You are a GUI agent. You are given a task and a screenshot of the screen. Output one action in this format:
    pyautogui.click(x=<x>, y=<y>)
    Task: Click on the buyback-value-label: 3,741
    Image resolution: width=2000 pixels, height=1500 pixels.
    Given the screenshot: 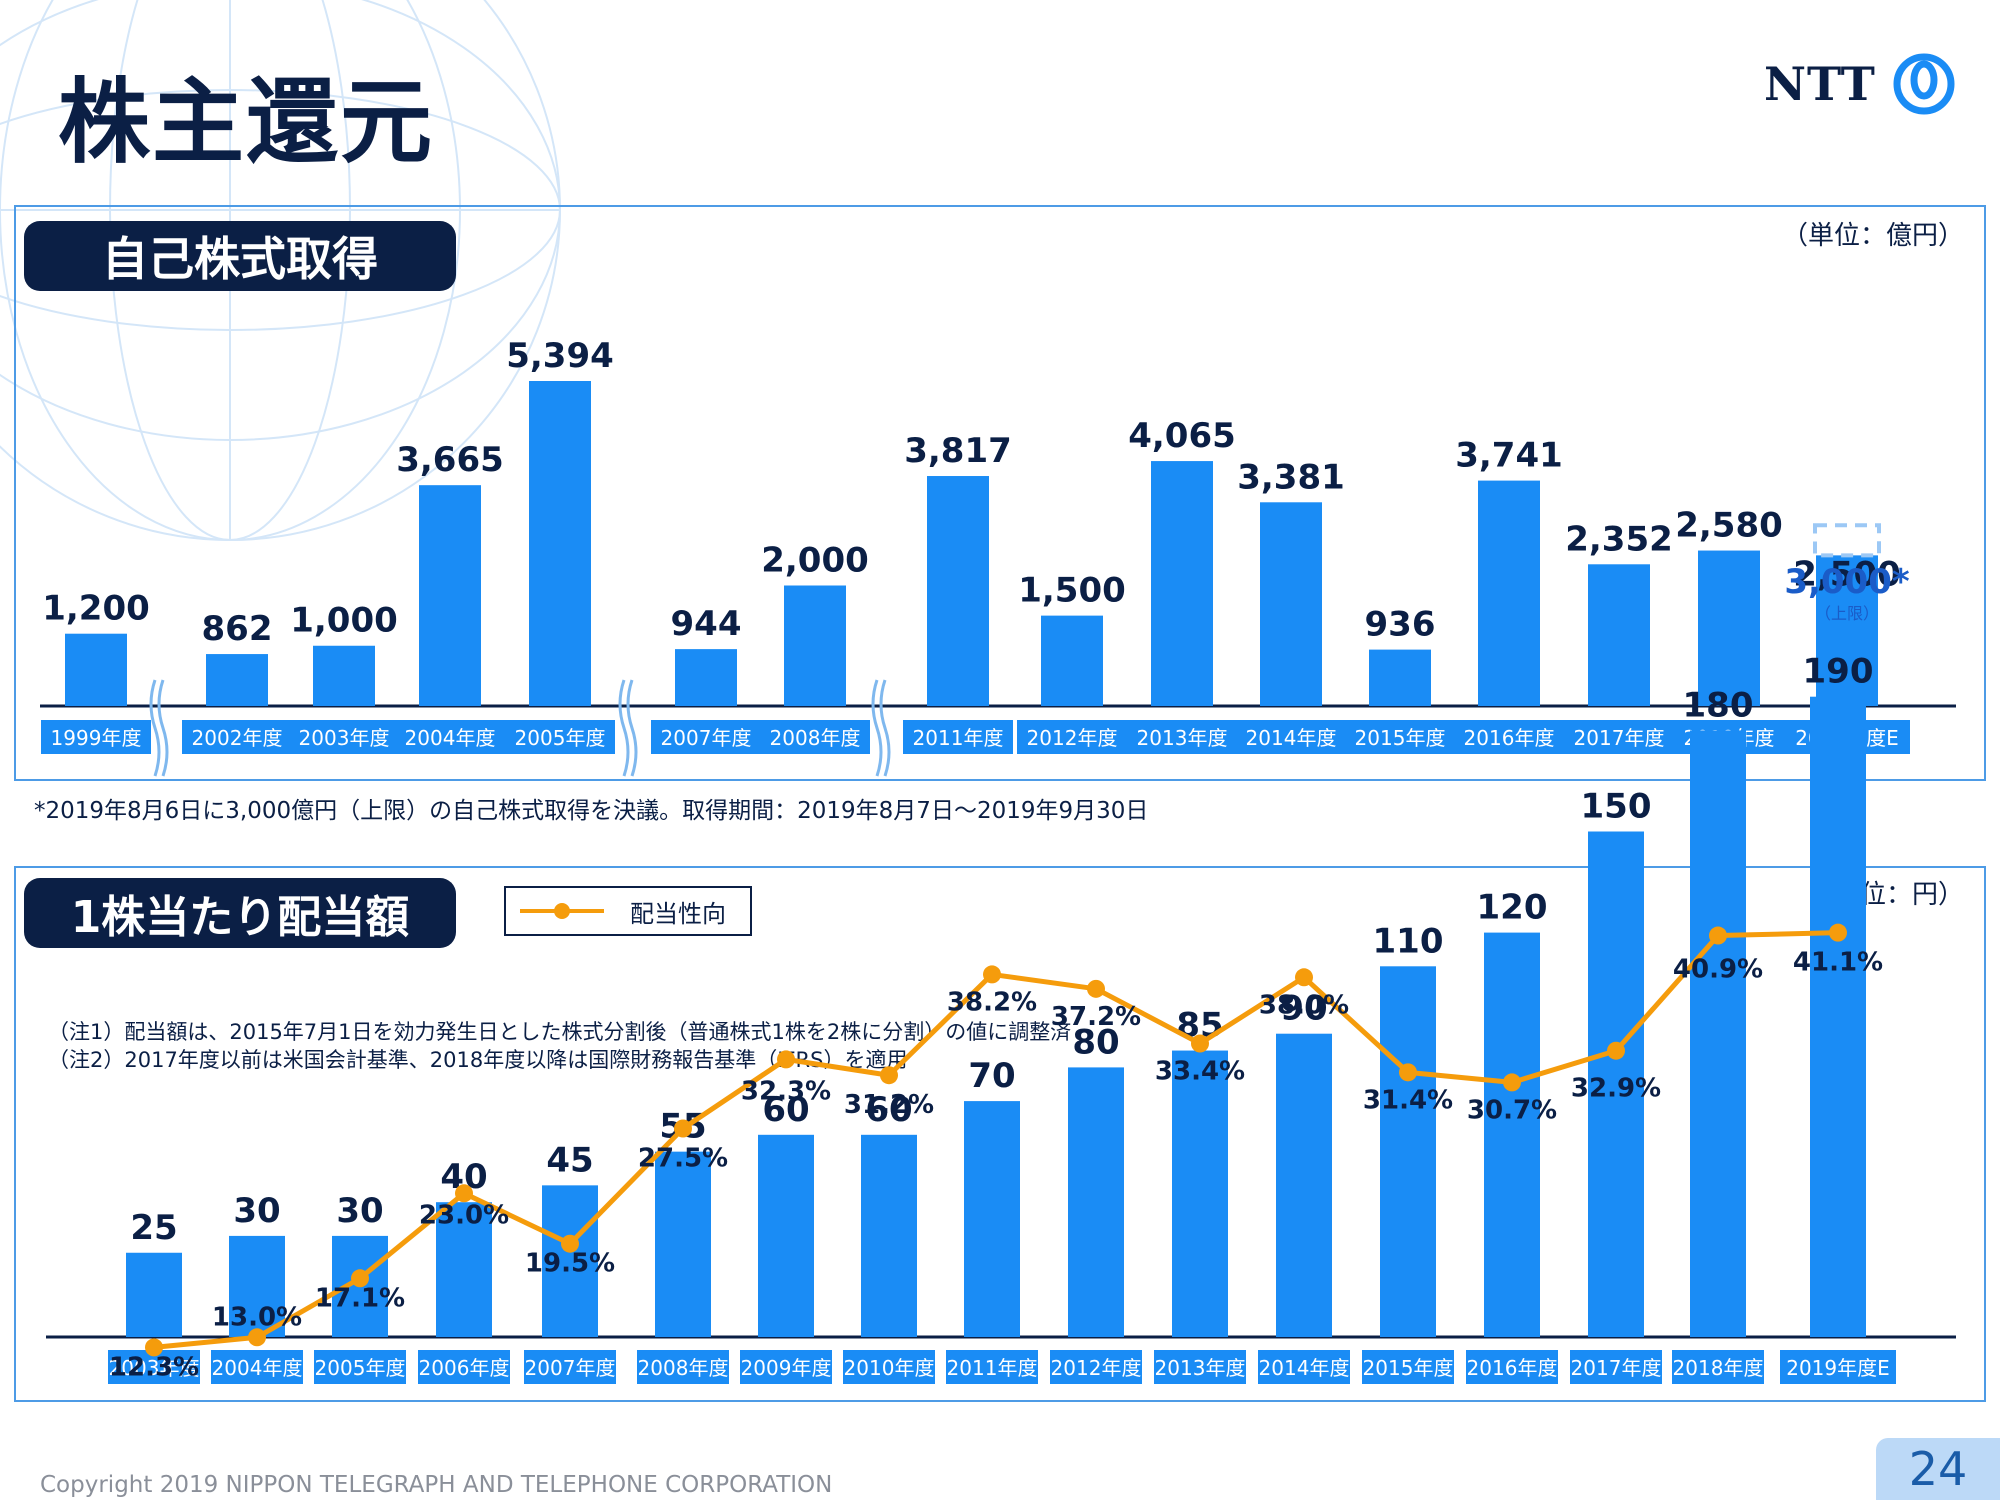 What is the action you would take?
    pyautogui.click(x=1509, y=456)
    